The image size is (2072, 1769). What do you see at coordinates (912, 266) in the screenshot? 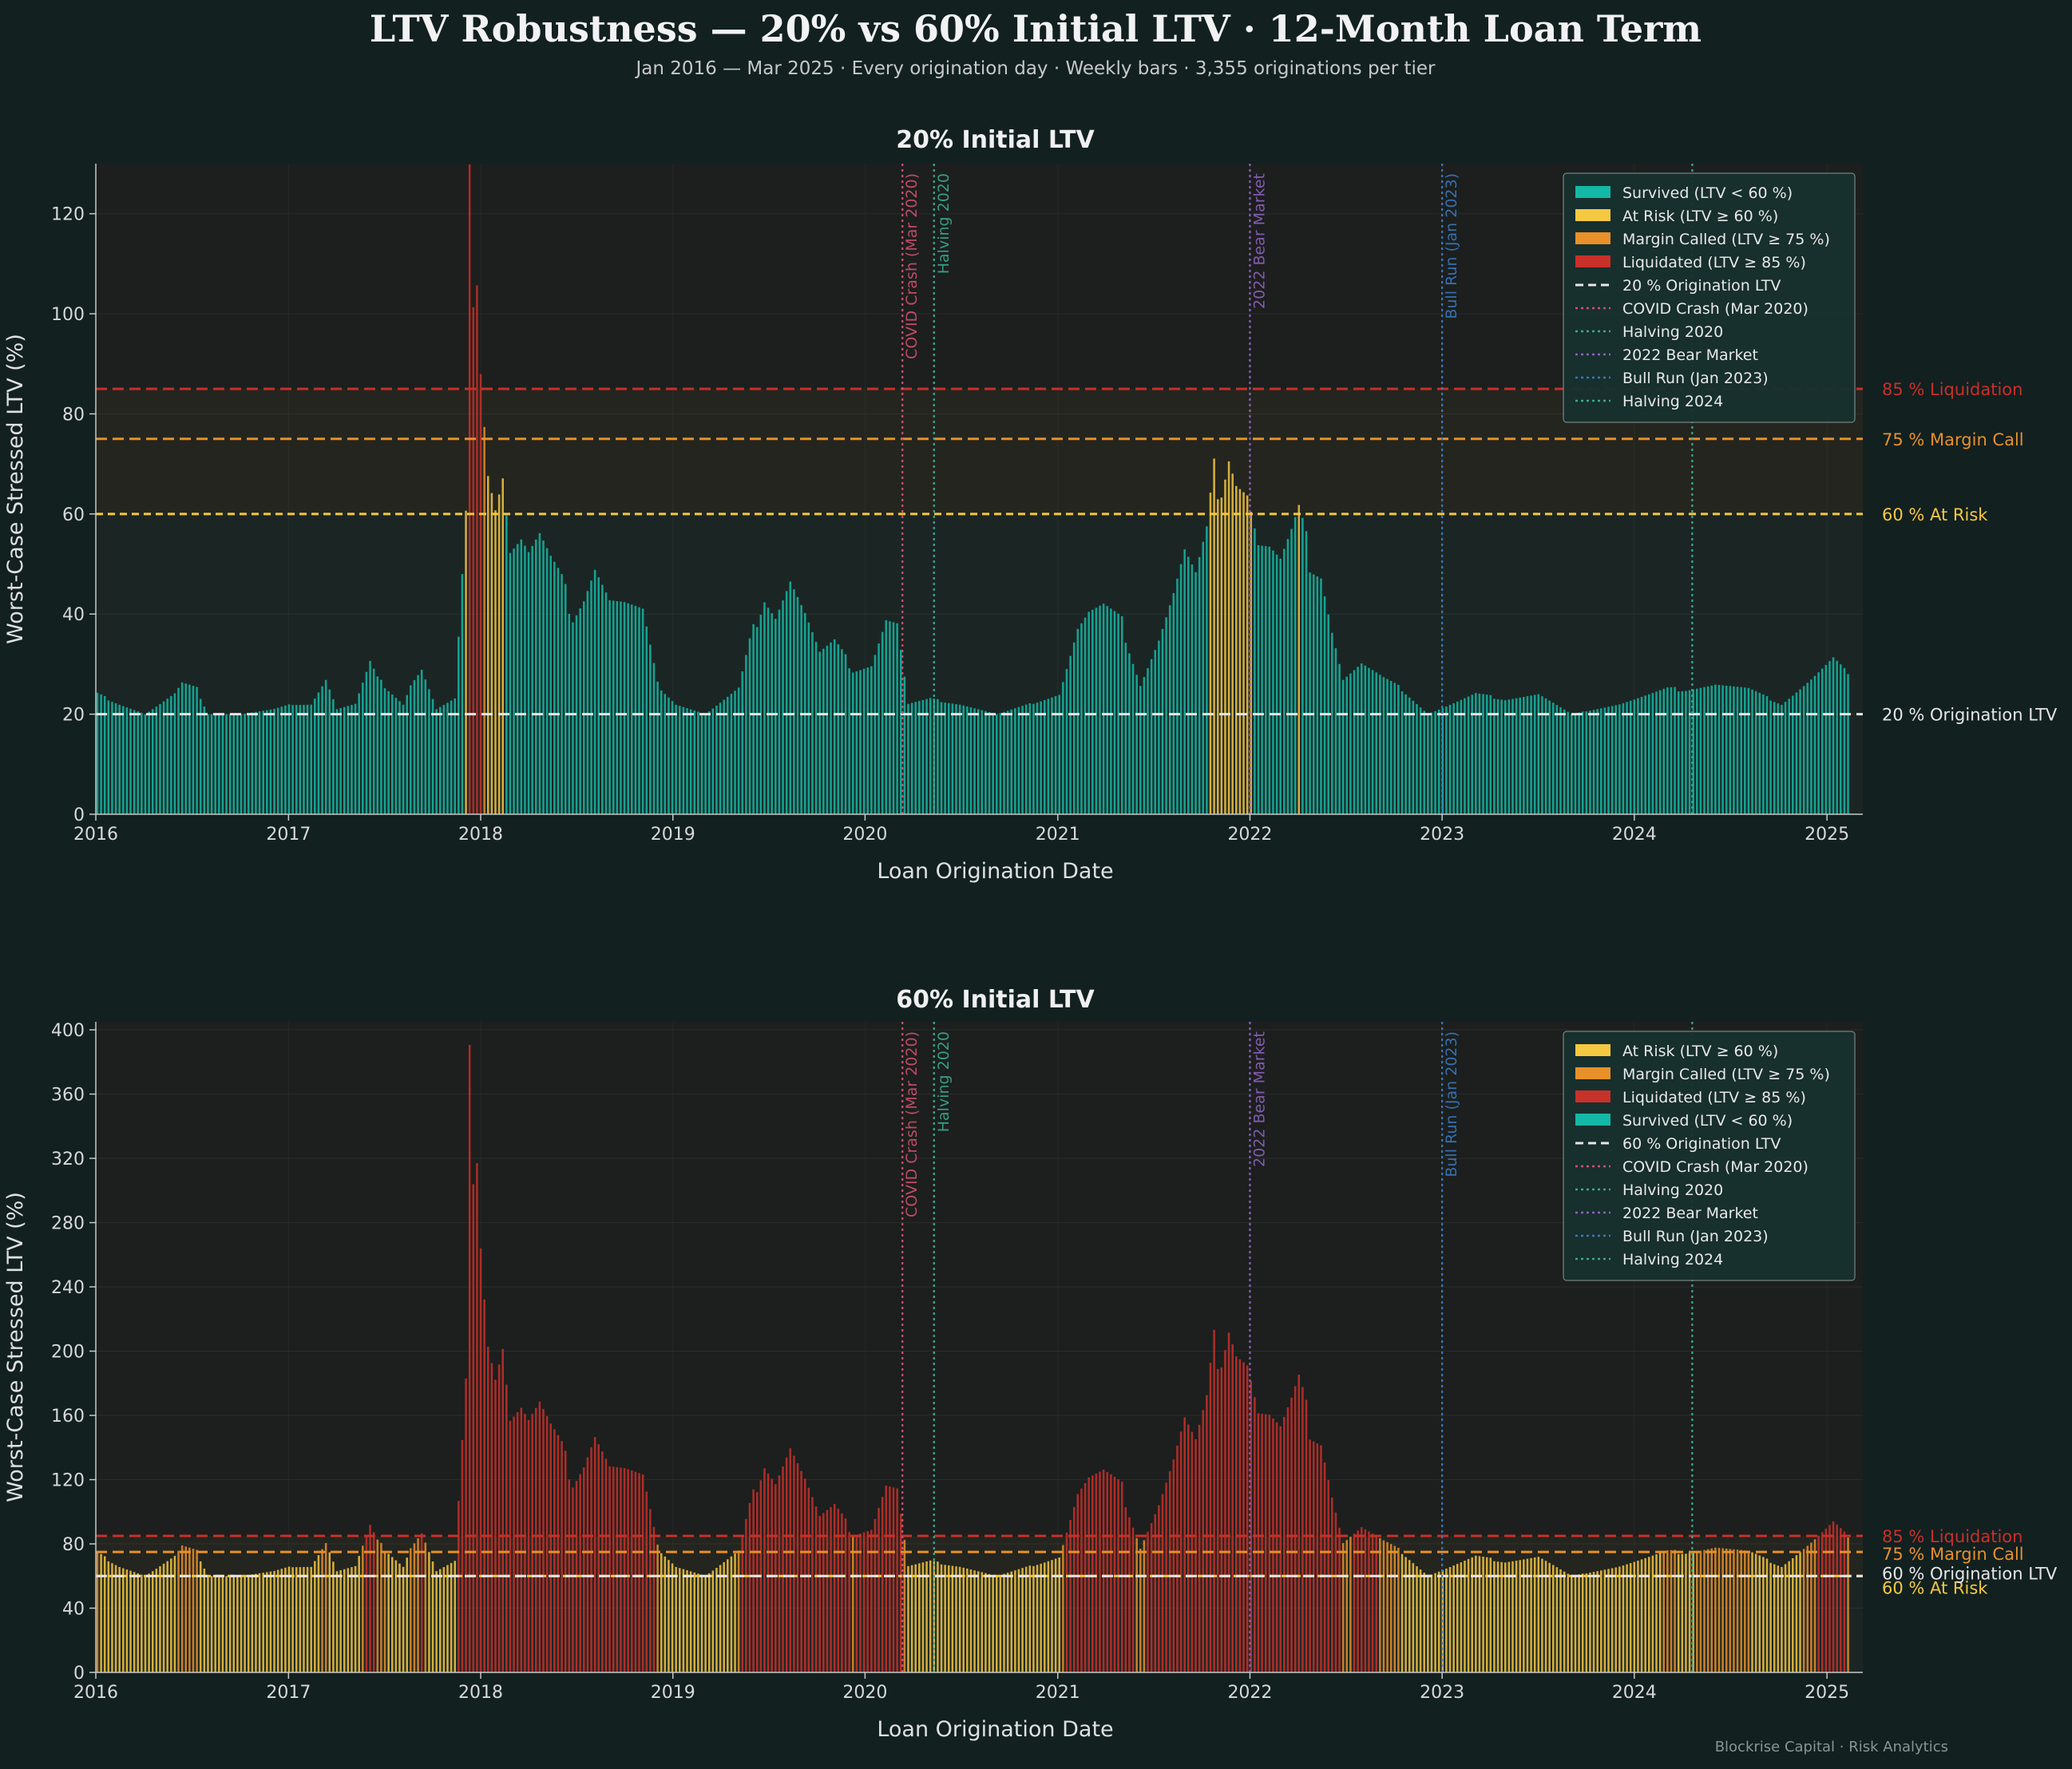
I see `event-label-covid-crash-mar-2020: COVID Crash (Mar 2020)` at bounding box center [912, 266].